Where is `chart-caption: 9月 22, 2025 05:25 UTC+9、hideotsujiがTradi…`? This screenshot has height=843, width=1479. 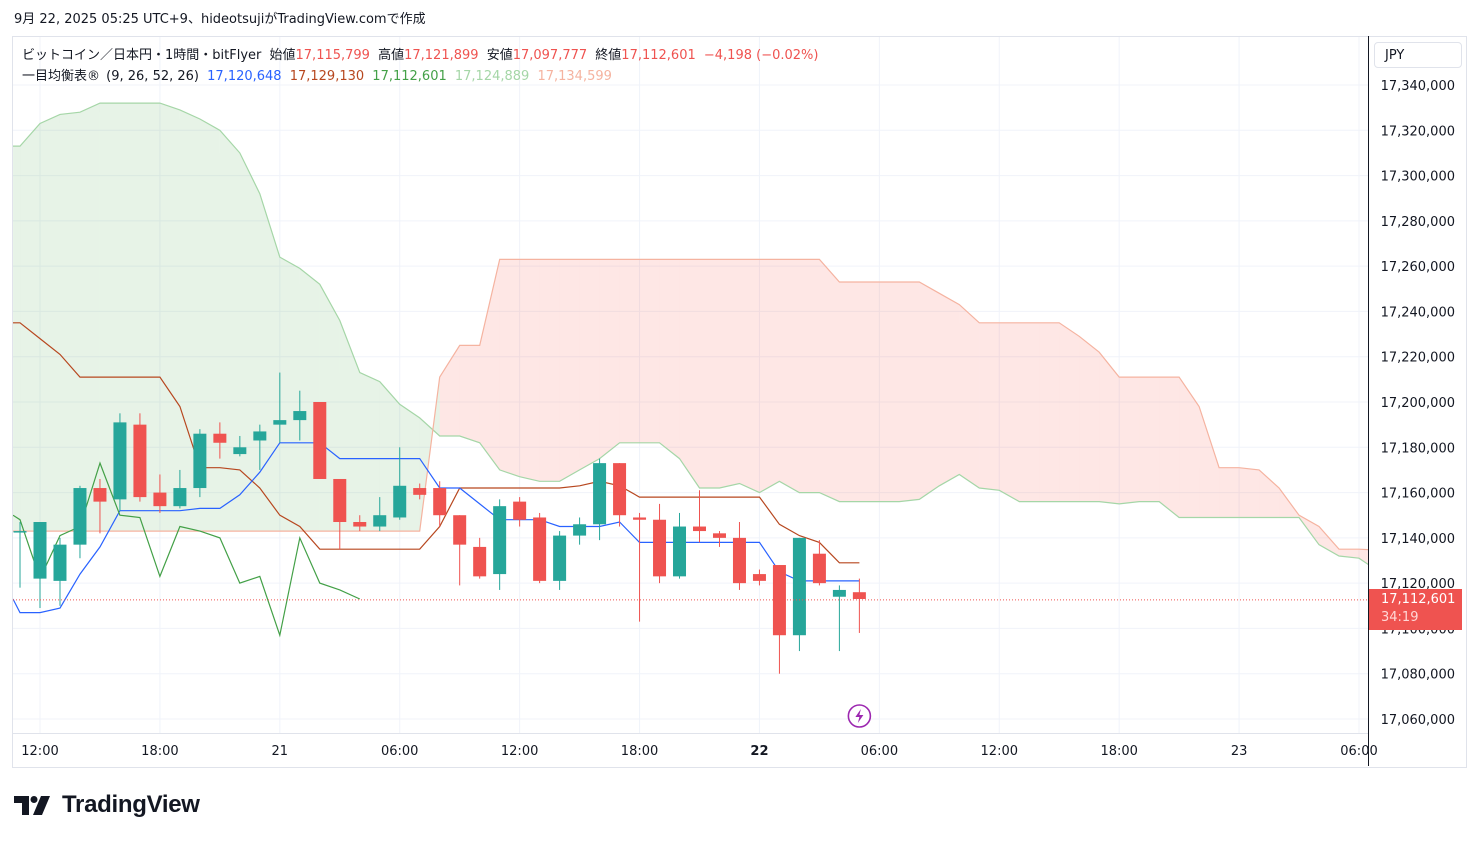
chart-caption: 9月 22, 2025 05:25 UTC+9、hideotsujiがTradi… is located at coordinates (220, 19).